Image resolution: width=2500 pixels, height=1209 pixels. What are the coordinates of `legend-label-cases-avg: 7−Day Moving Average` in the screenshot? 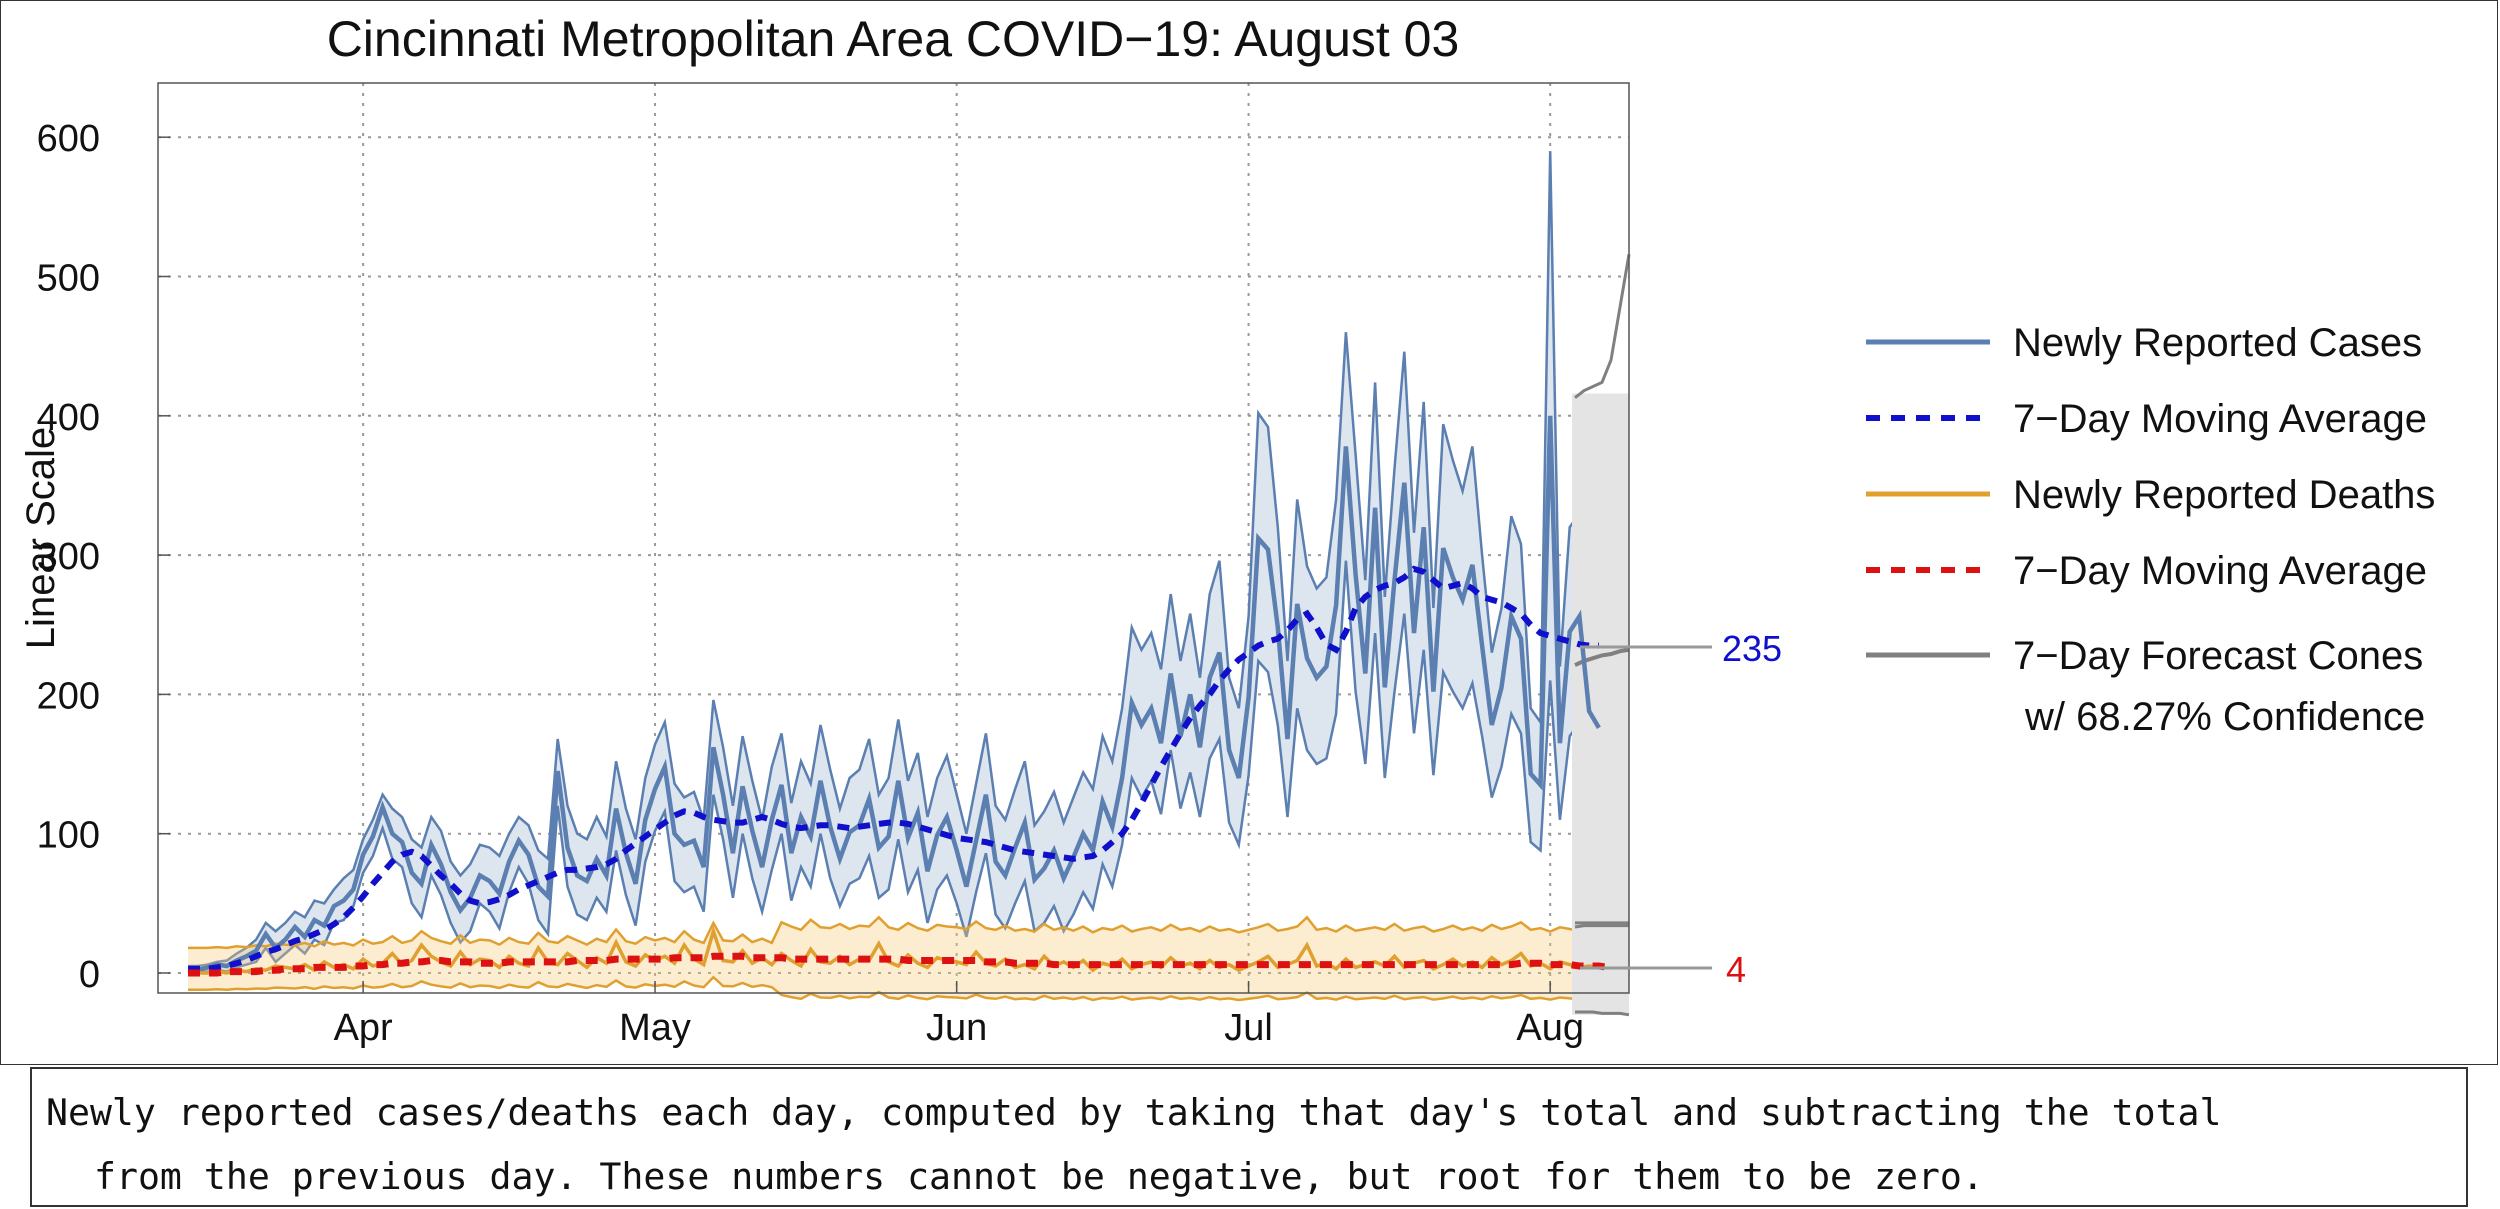 It's located at (2220, 419).